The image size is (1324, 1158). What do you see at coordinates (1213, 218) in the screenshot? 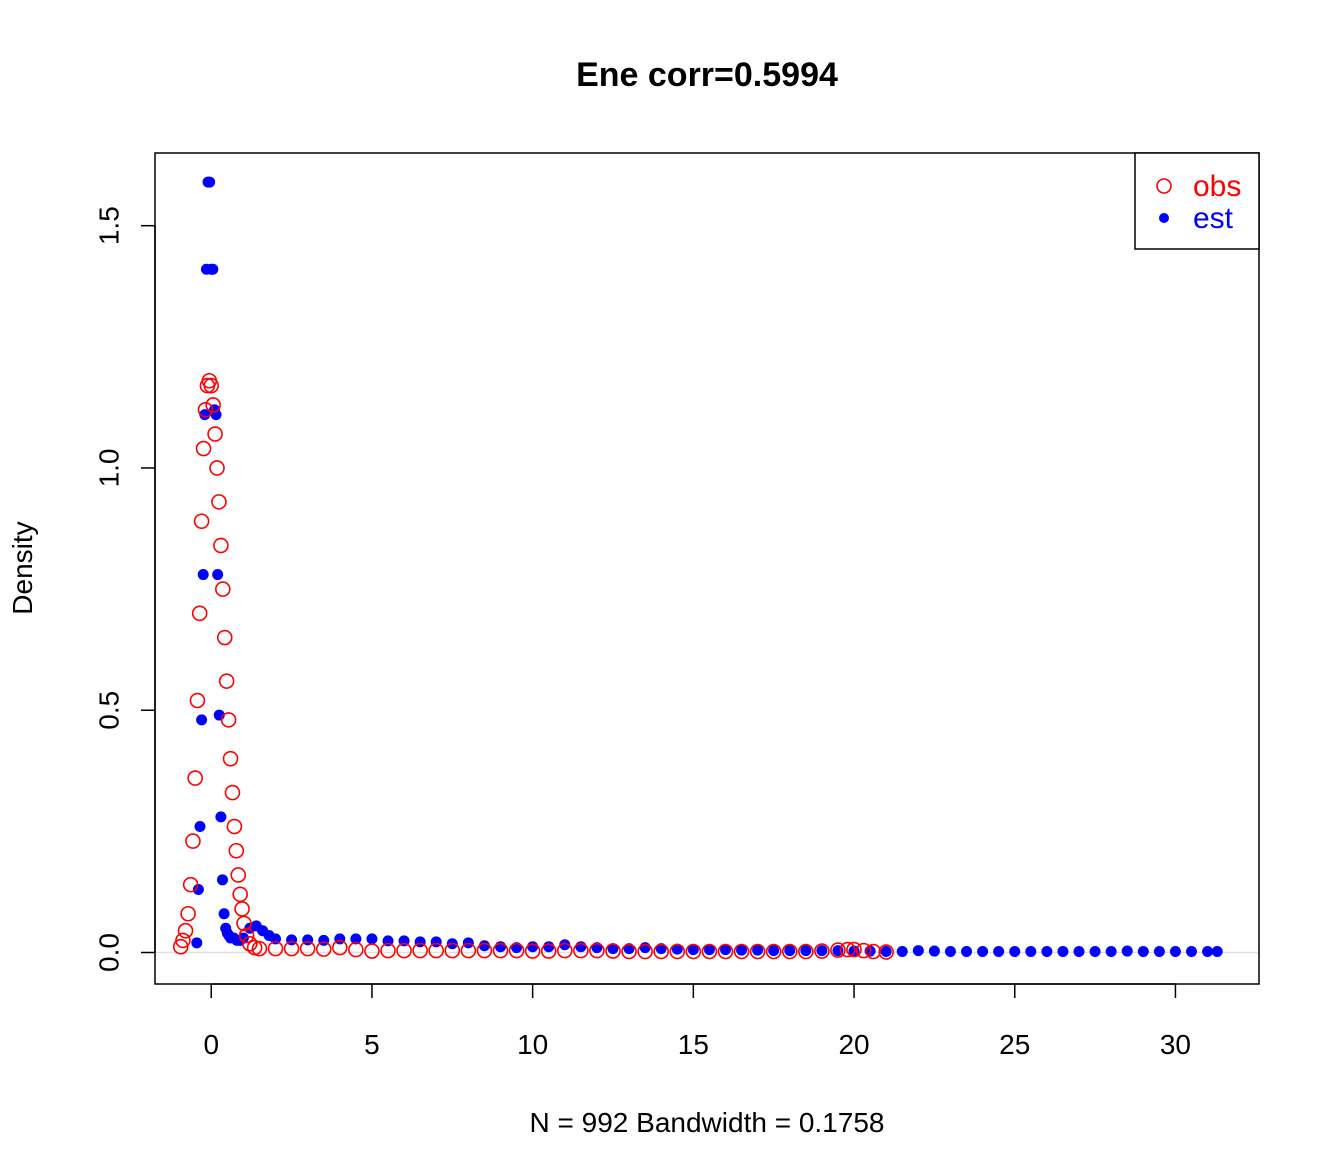
I see `legend-est-label: est` at bounding box center [1213, 218].